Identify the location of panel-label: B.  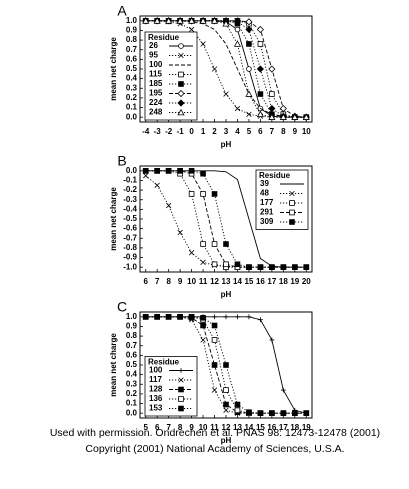
(121, 161).